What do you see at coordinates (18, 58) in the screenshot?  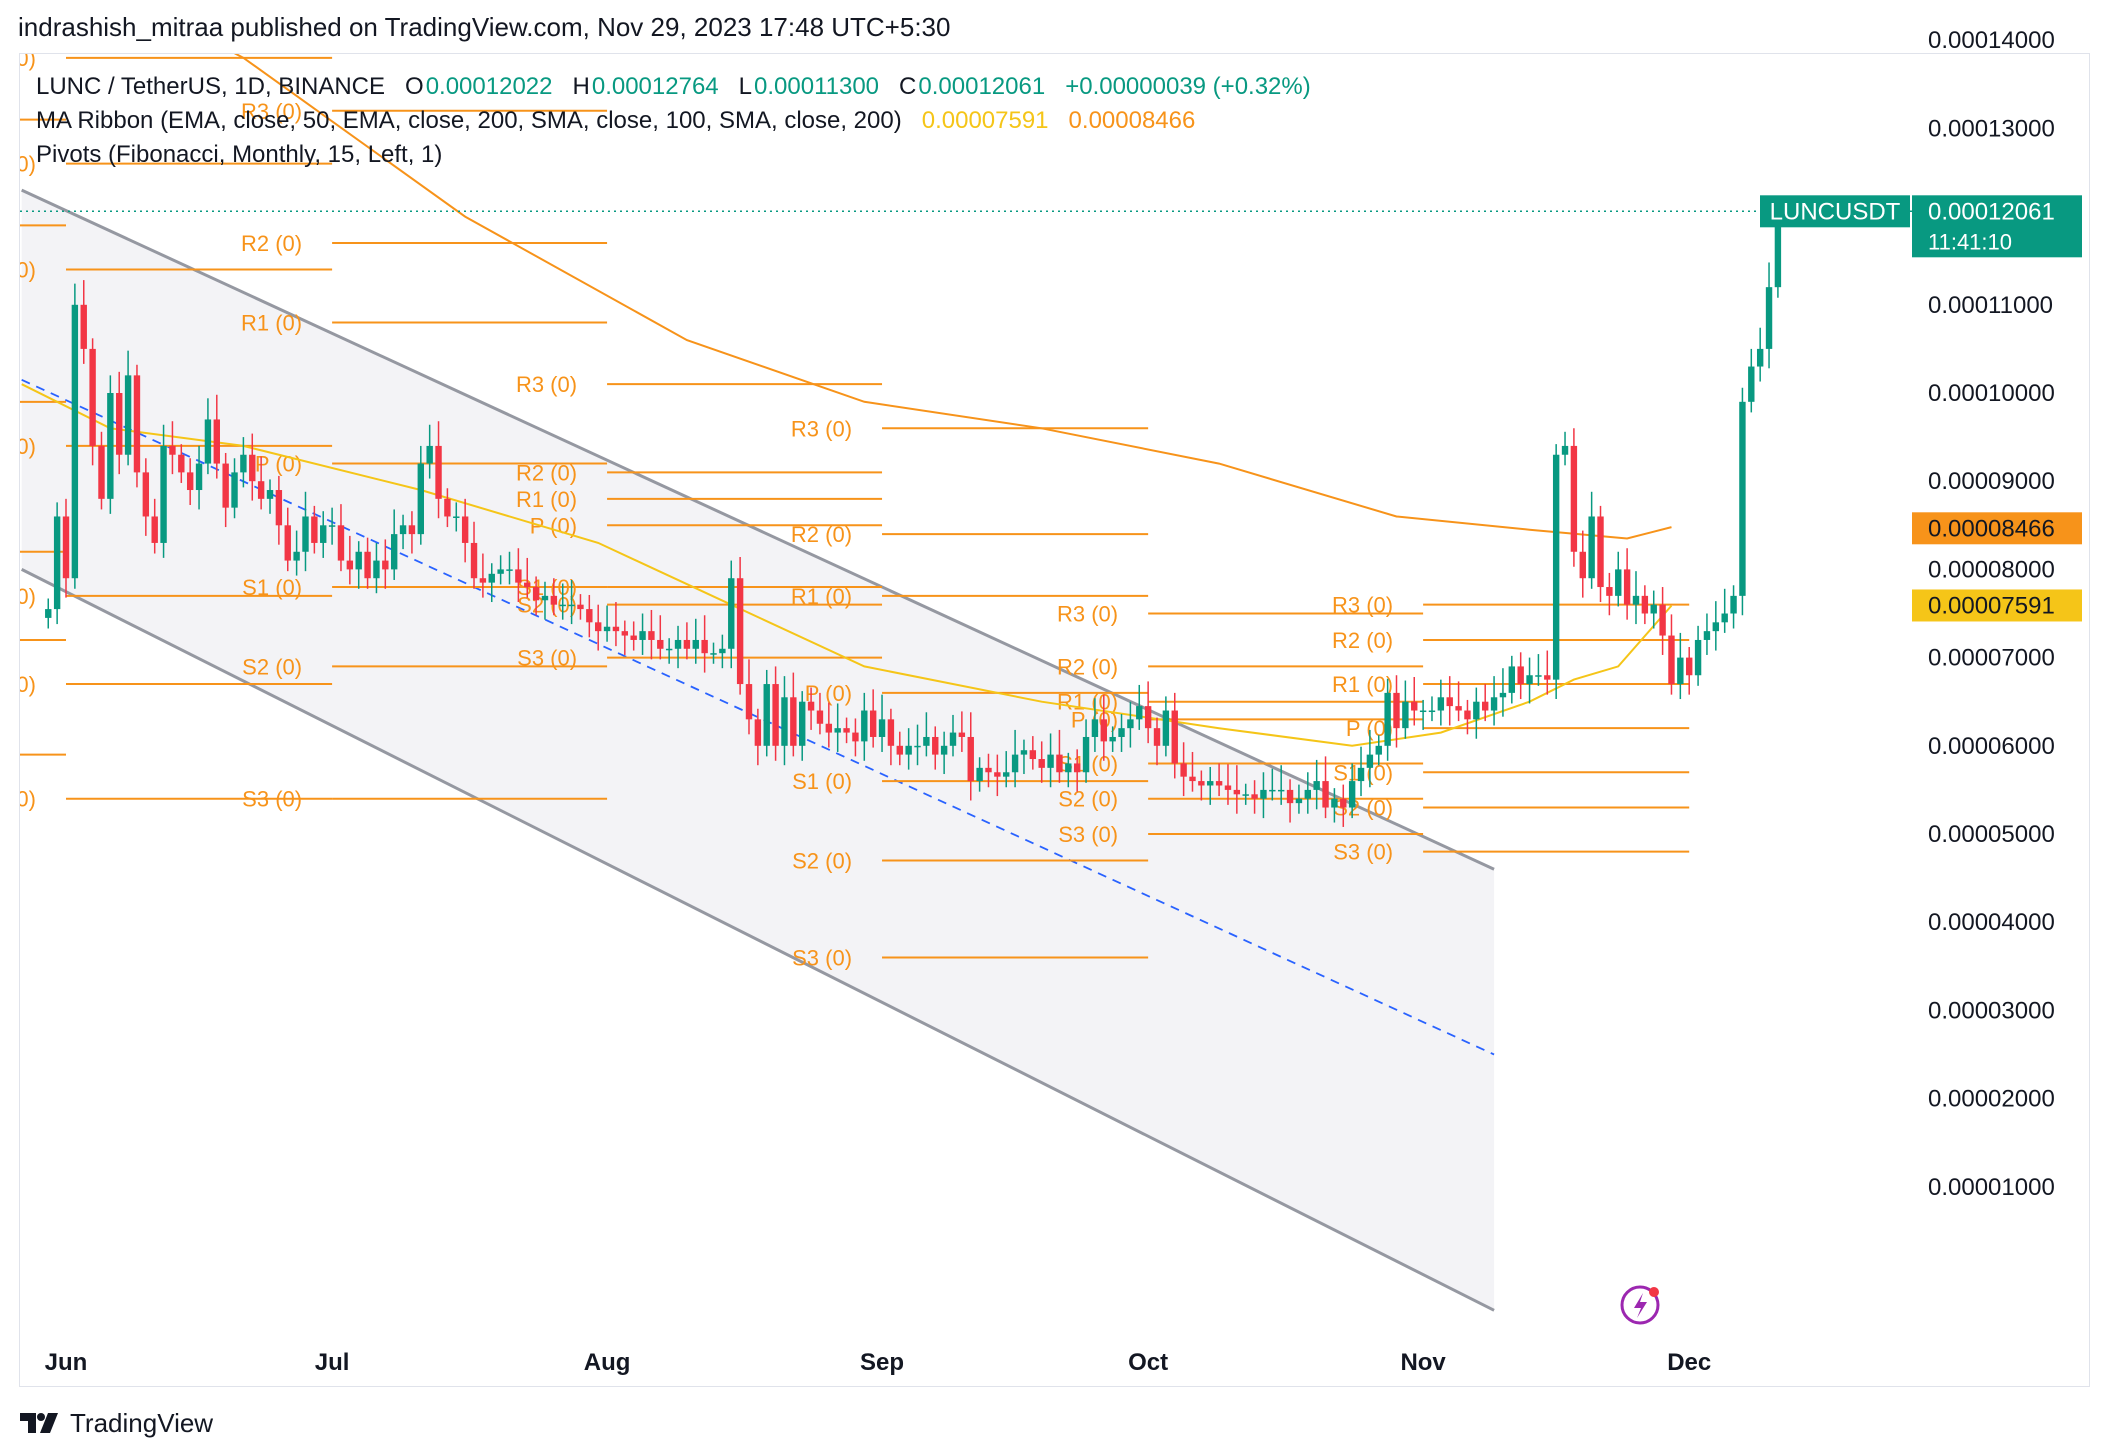 I see `pivot-label: R3 (0)` at bounding box center [18, 58].